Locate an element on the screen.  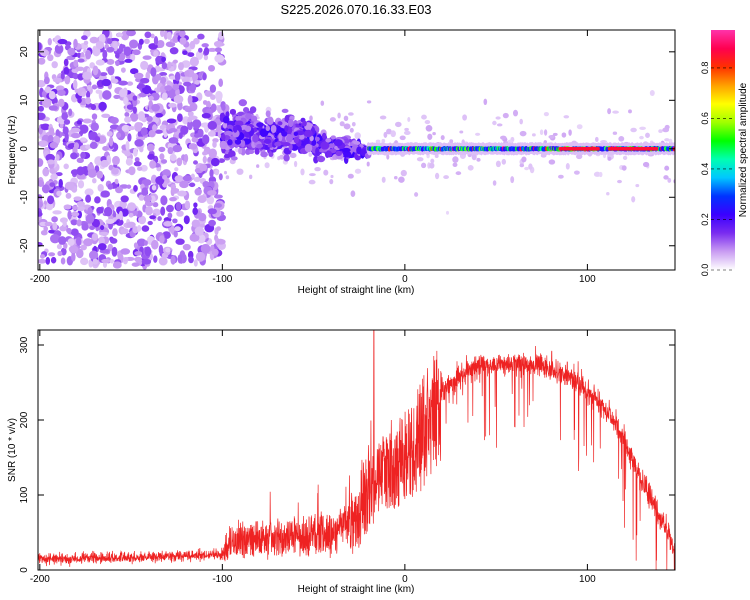
spectrogram-xlabel: Height of straight line (km) is located at coordinates (356, 290).